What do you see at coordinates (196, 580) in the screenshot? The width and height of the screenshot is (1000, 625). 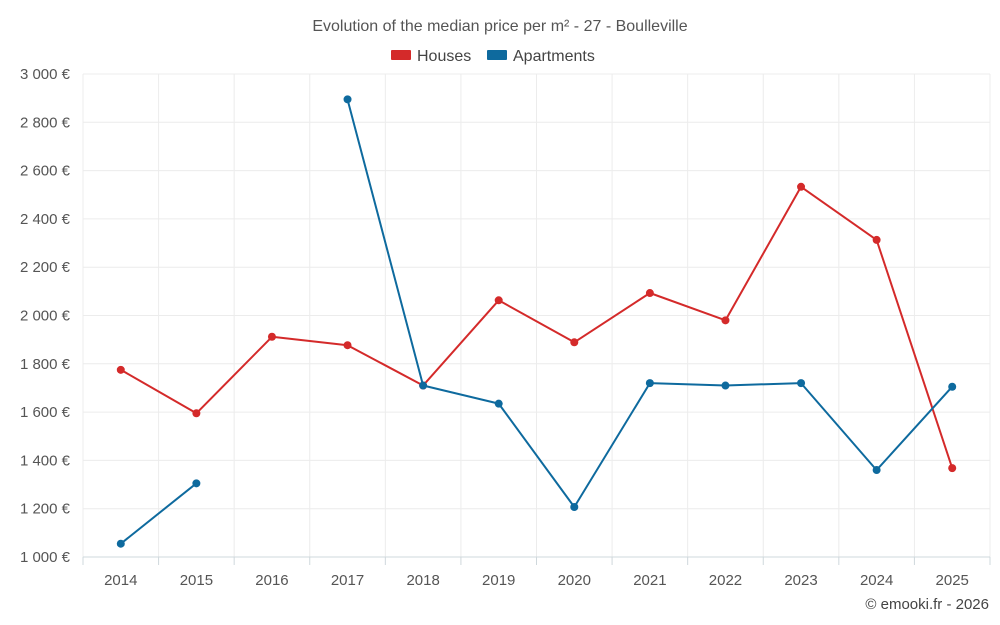 I see `x-tick-label: 2015` at bounding box center [196, 580].